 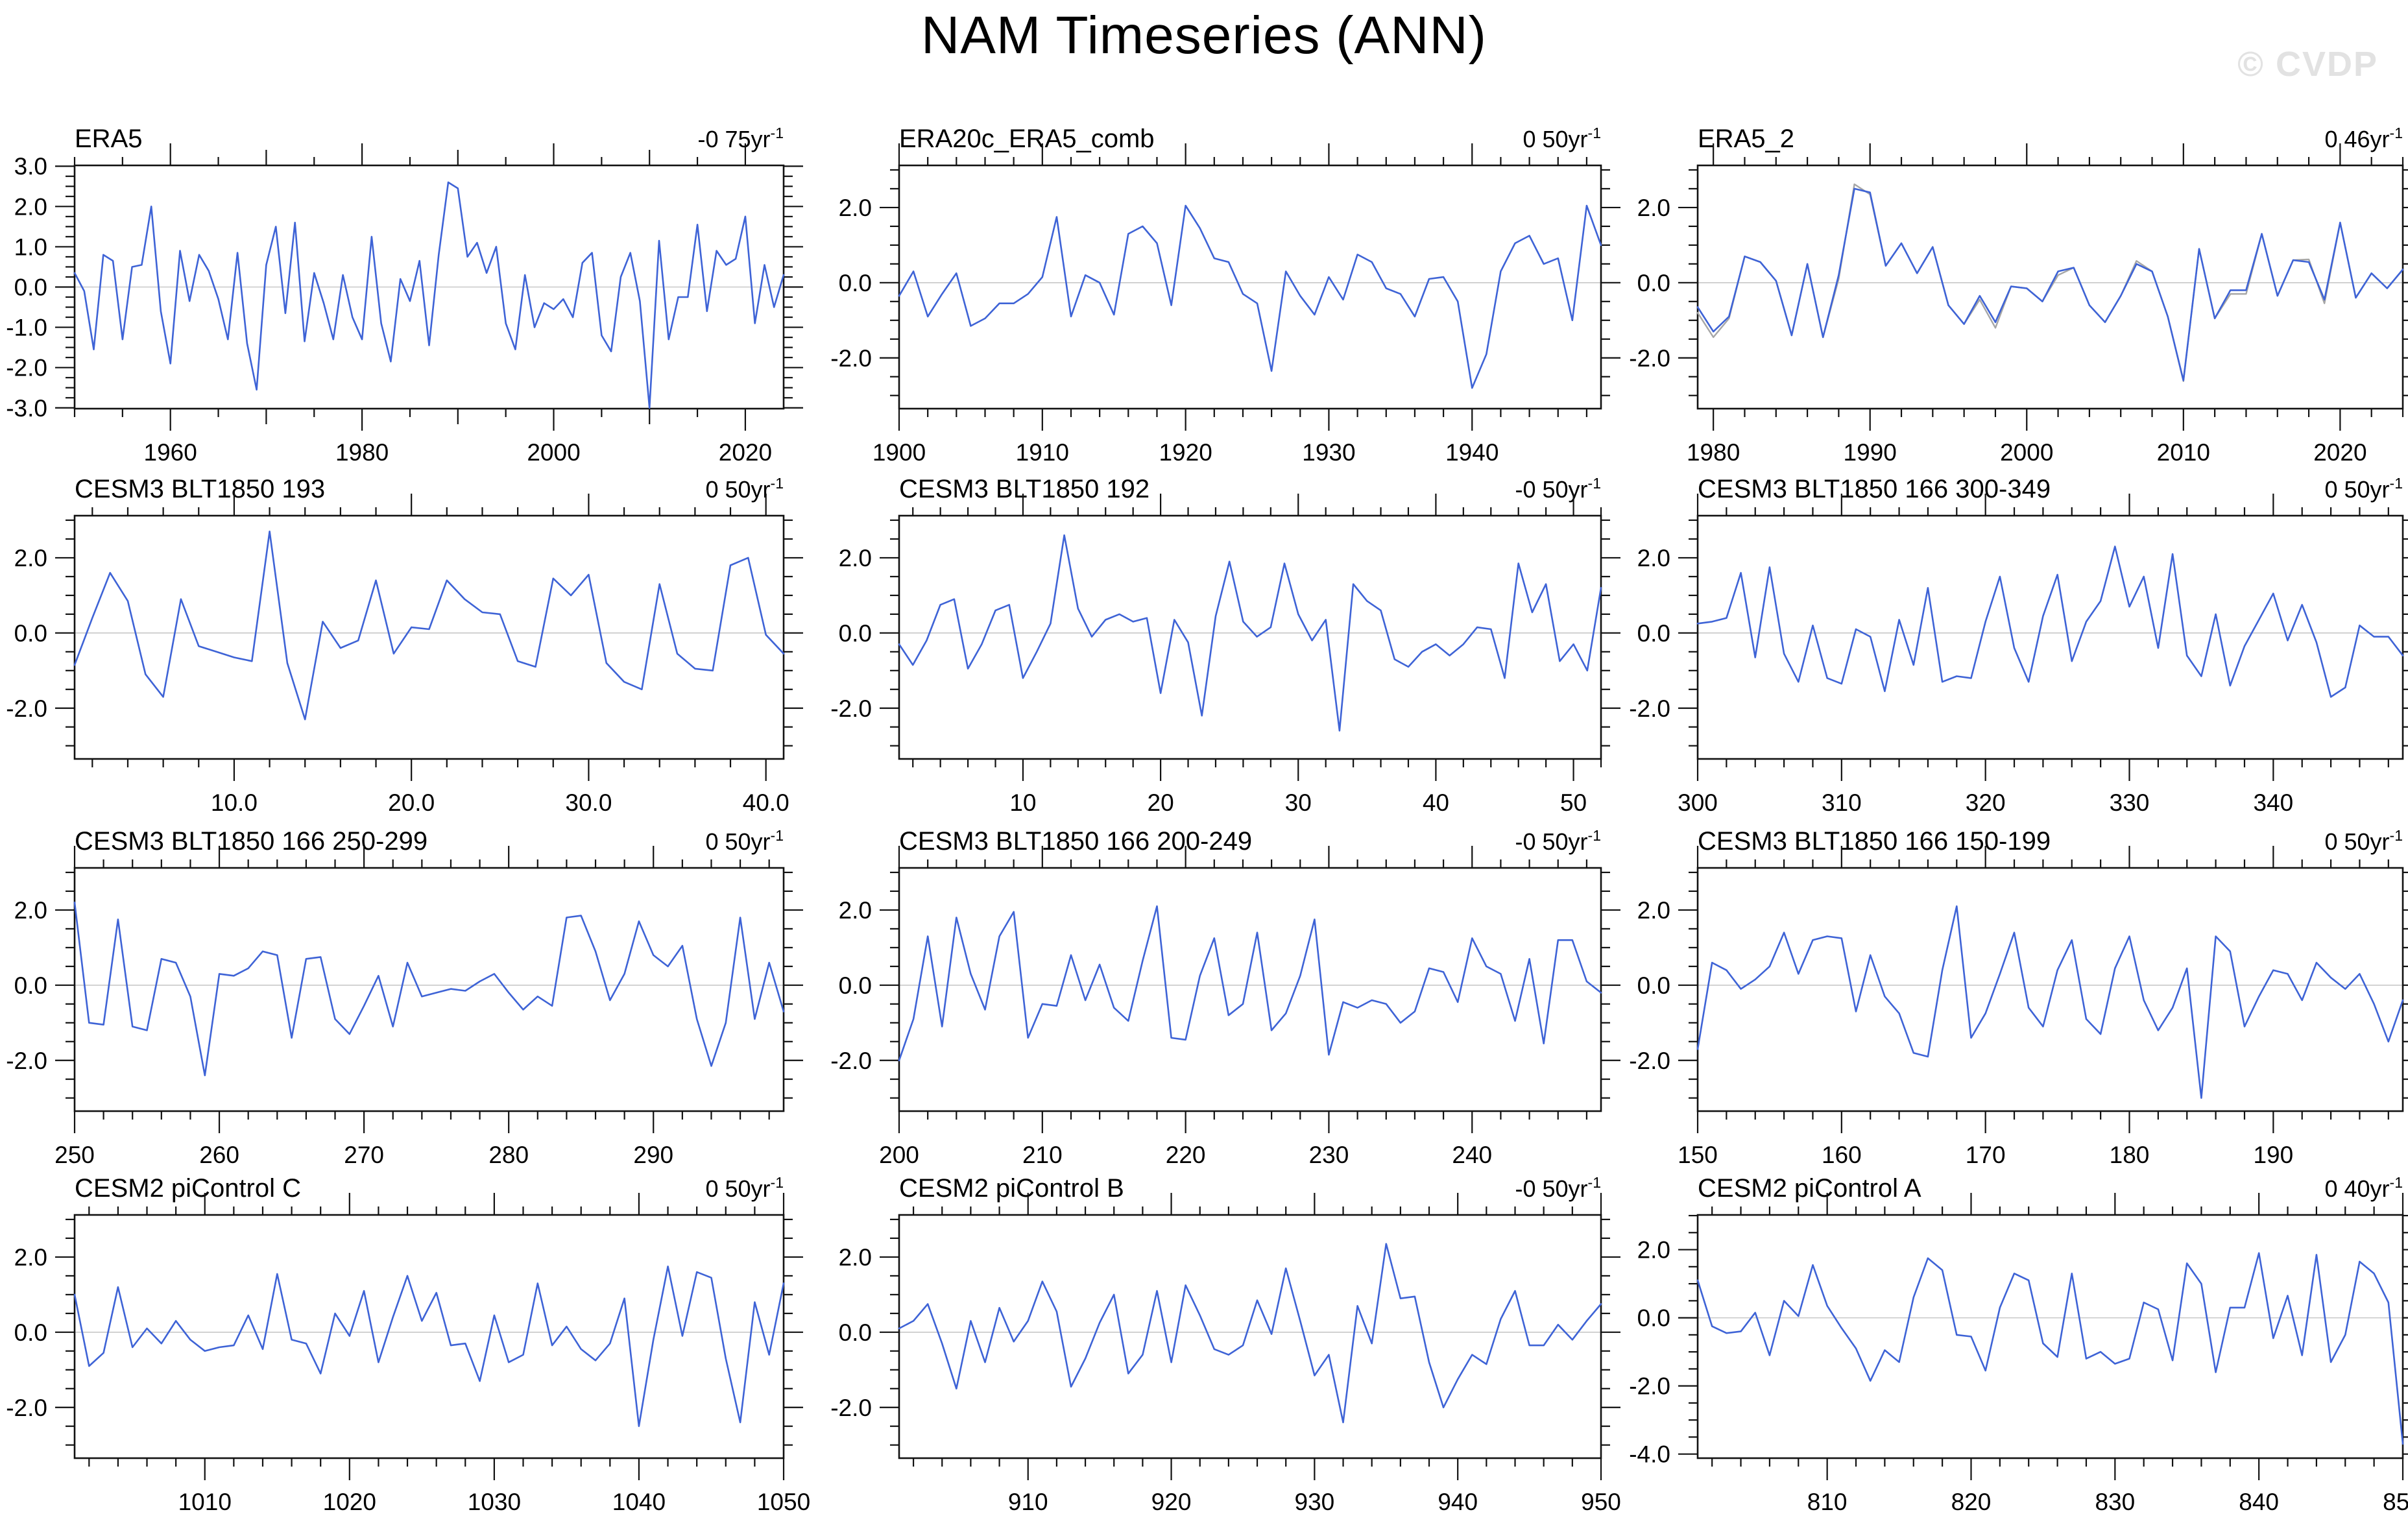 What do you see at coordinates (251, 841) in the screenshot?
I see `panel-title: CESM3 BLT1850 166 250-299` at bounding box center [251, 841].